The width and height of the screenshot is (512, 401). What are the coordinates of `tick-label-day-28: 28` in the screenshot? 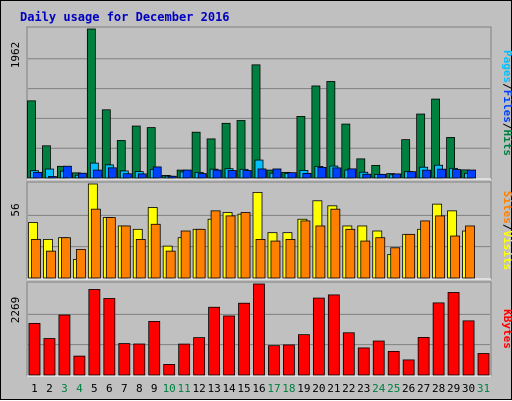 It's located at (438, 388).